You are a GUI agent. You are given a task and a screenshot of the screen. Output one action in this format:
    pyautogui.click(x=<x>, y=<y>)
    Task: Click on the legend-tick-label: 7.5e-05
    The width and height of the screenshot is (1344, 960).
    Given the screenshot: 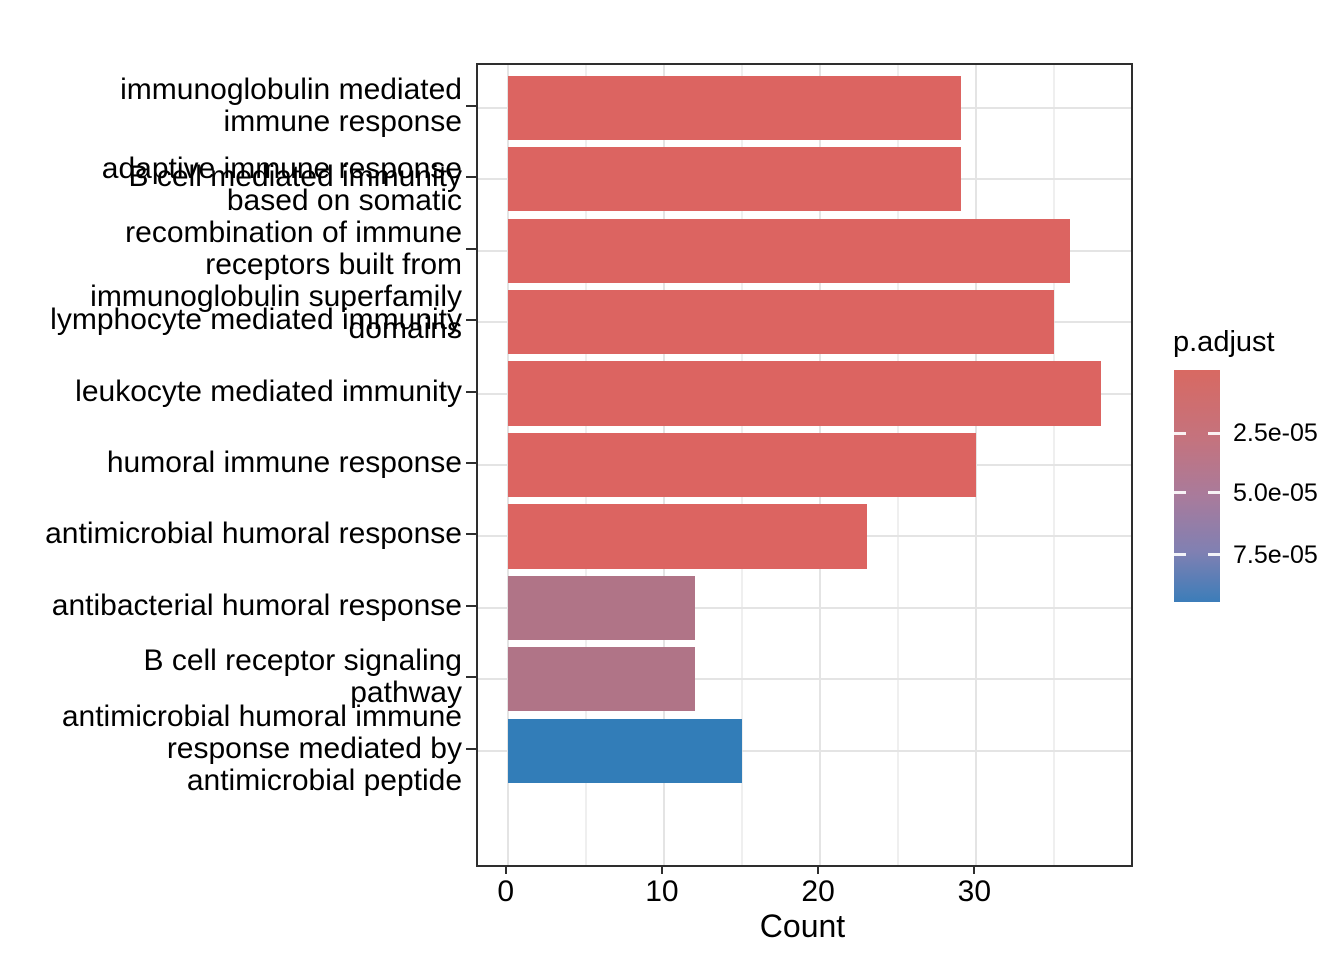 What is the action you would take?
    pyautogui.click(x=1275, y=554)
    